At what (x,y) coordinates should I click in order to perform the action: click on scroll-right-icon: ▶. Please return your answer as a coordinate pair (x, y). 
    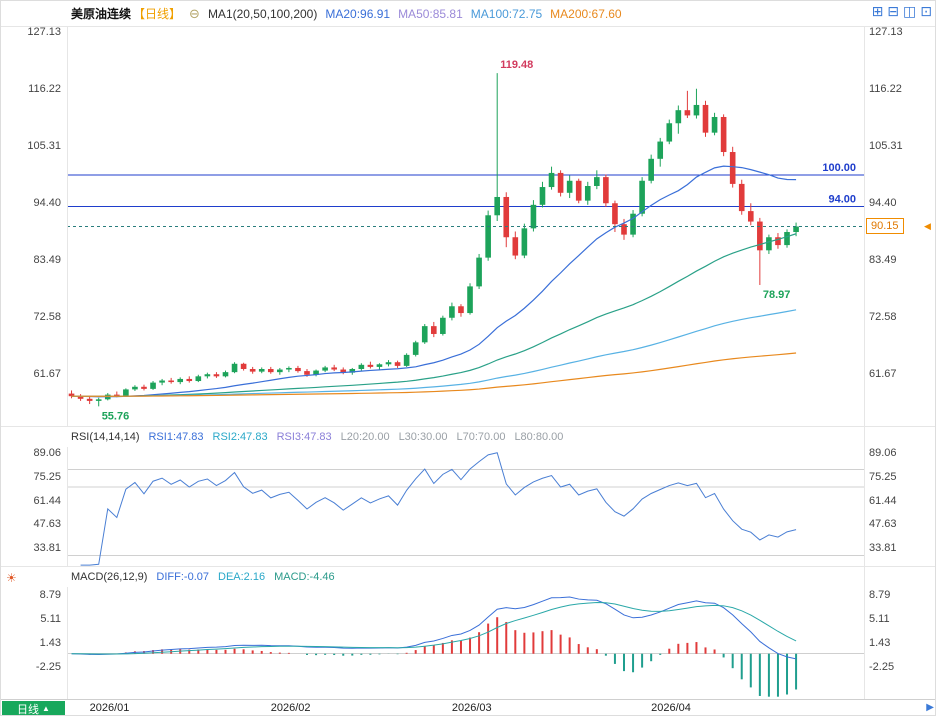
    Looking at the image, I should click on (930, 707).